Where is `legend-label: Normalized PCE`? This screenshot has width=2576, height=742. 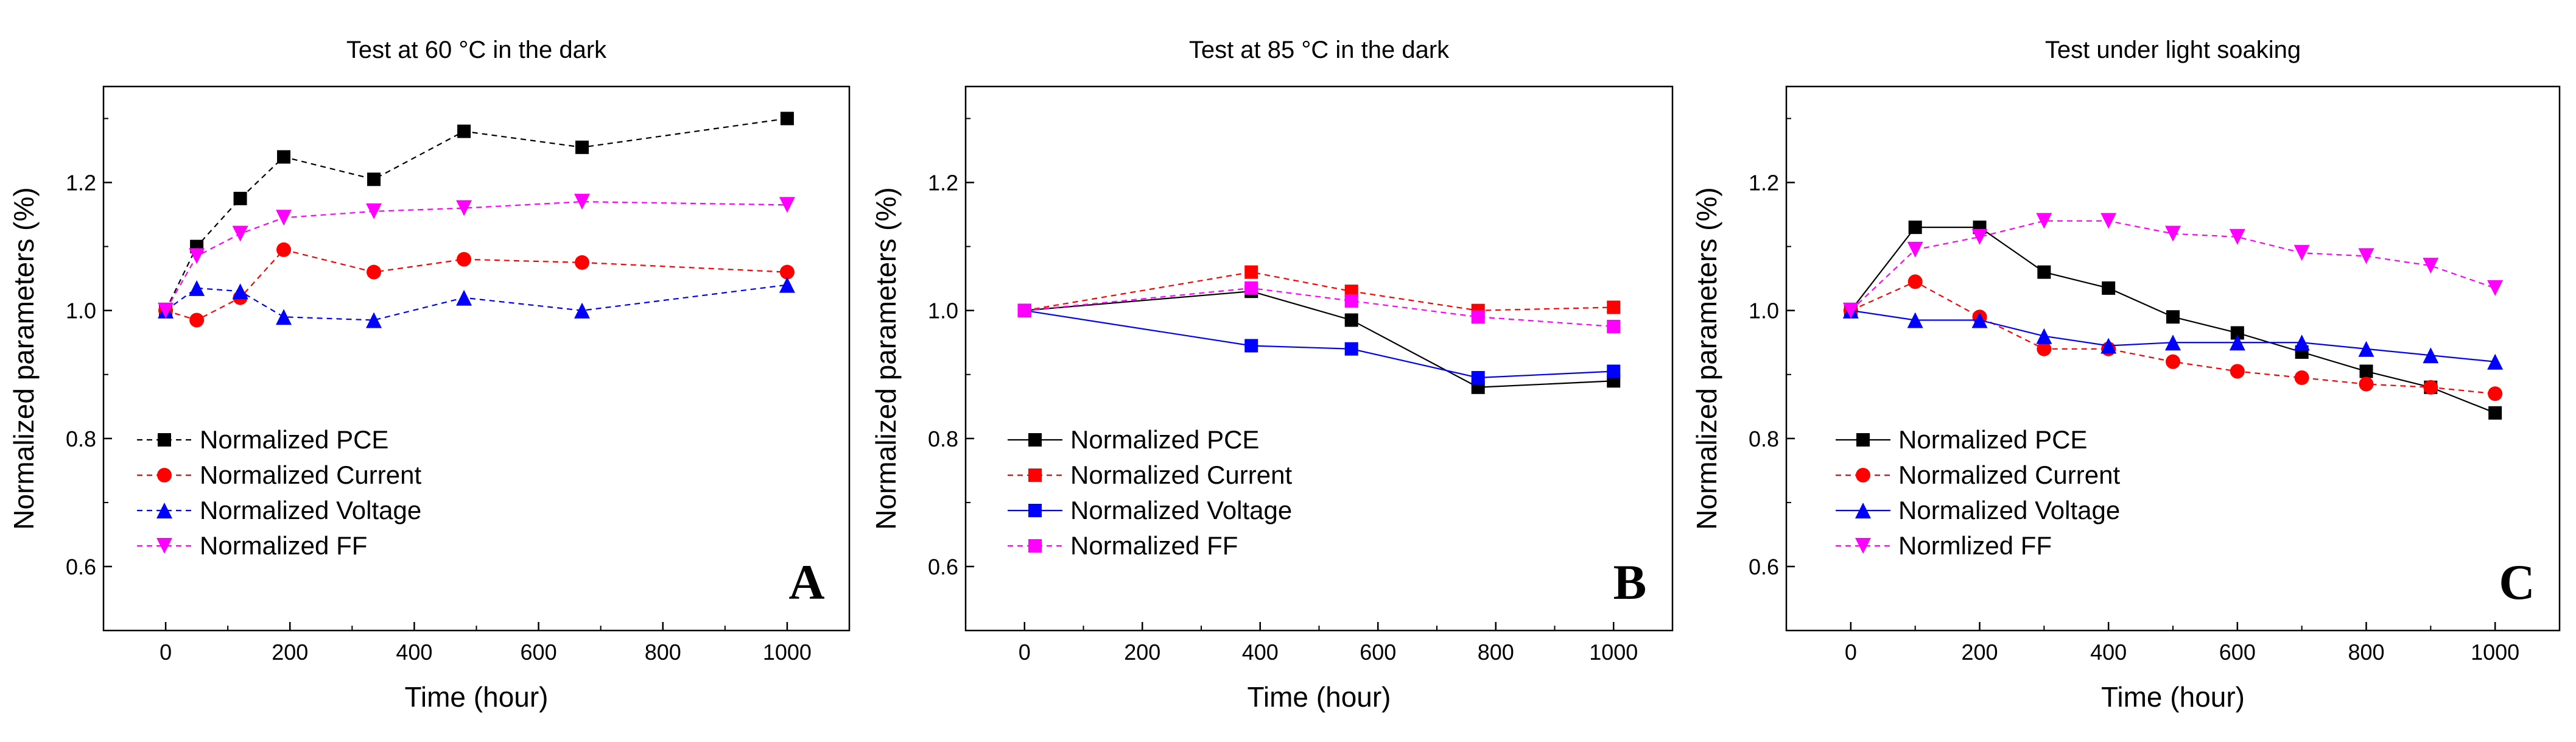
legend-label: Normalized PCE is located at coordinates (1992, 439).